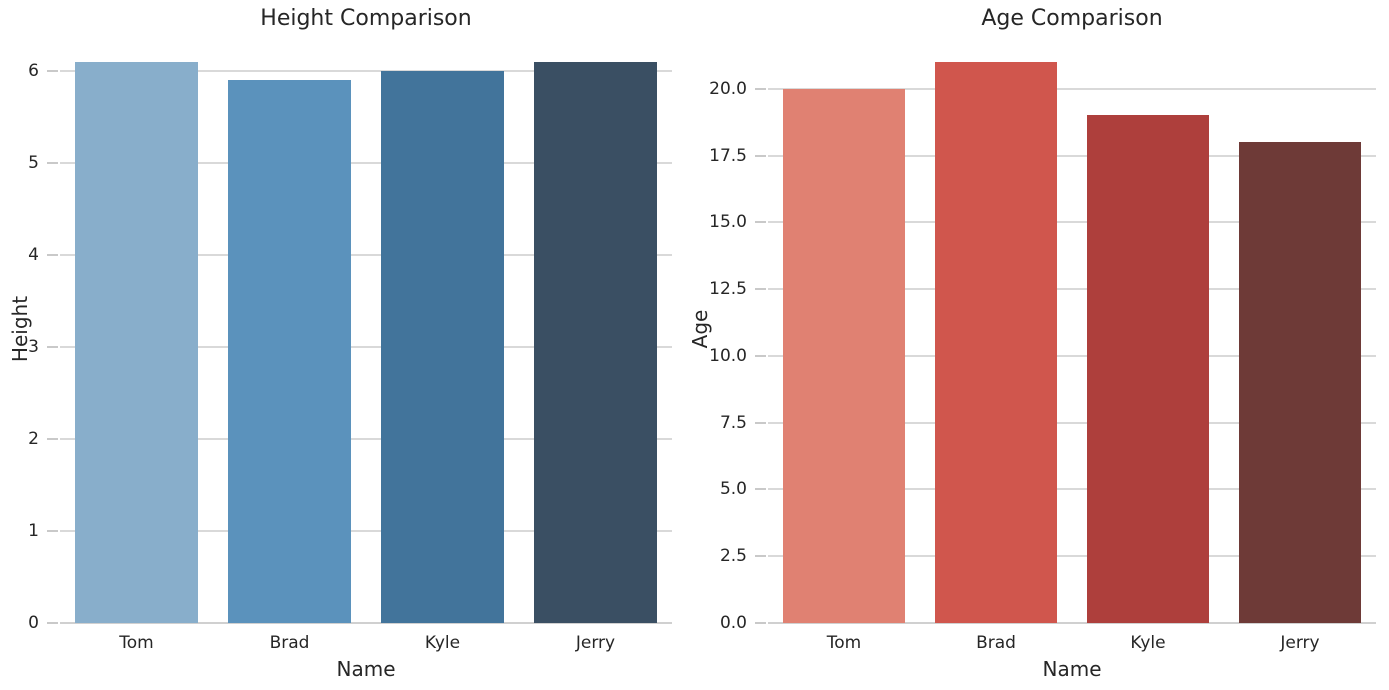 This screenshot has height=690, width=1389. Describe the element at coordinates (700, 328) in the screenshot. I see `y-axis-label: Age` at that location.